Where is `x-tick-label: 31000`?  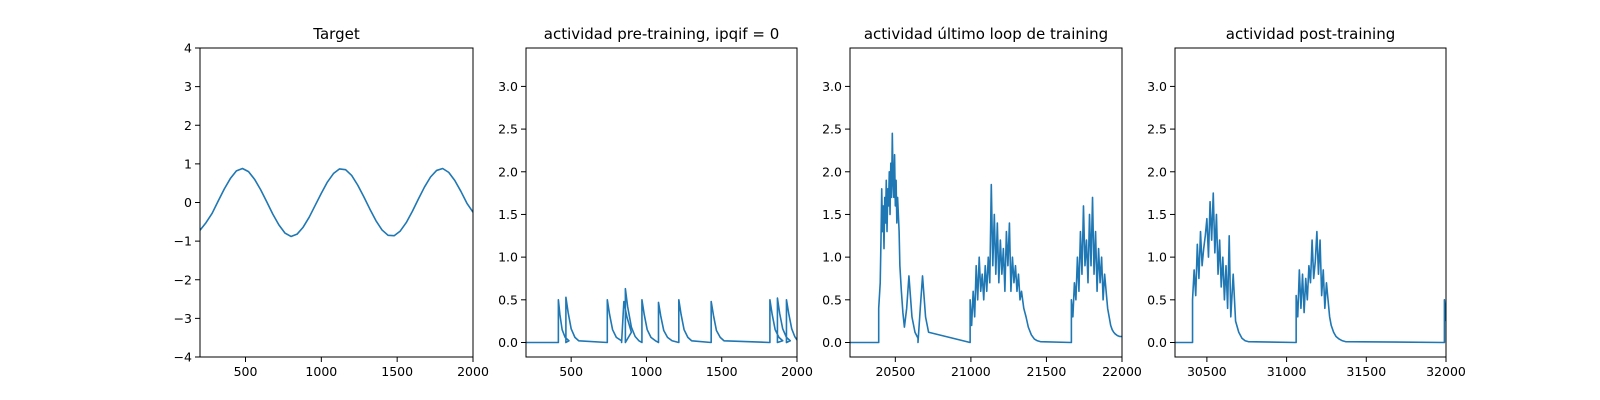
x-tick-label: 31000 is located at coordinates (1287, 371).